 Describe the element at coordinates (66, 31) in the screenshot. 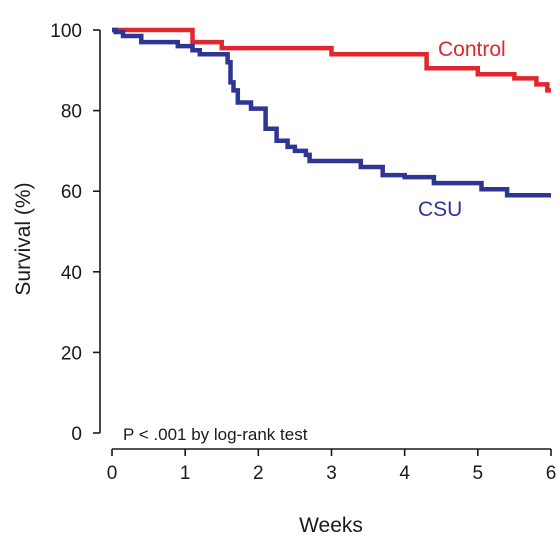

I see `y-tick-label: 100` at that location.